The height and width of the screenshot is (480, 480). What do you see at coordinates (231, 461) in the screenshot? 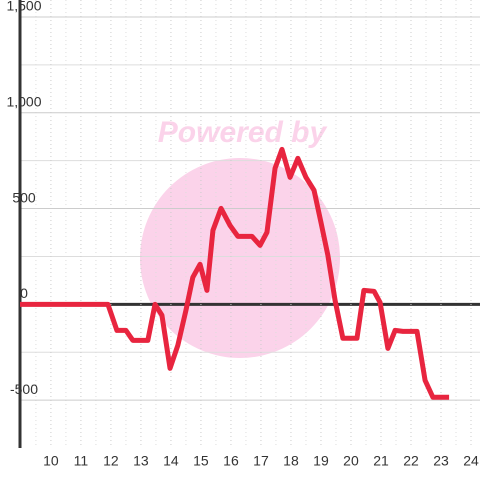
I see `x-tick-label: 16` at bounding box center [231, 461].